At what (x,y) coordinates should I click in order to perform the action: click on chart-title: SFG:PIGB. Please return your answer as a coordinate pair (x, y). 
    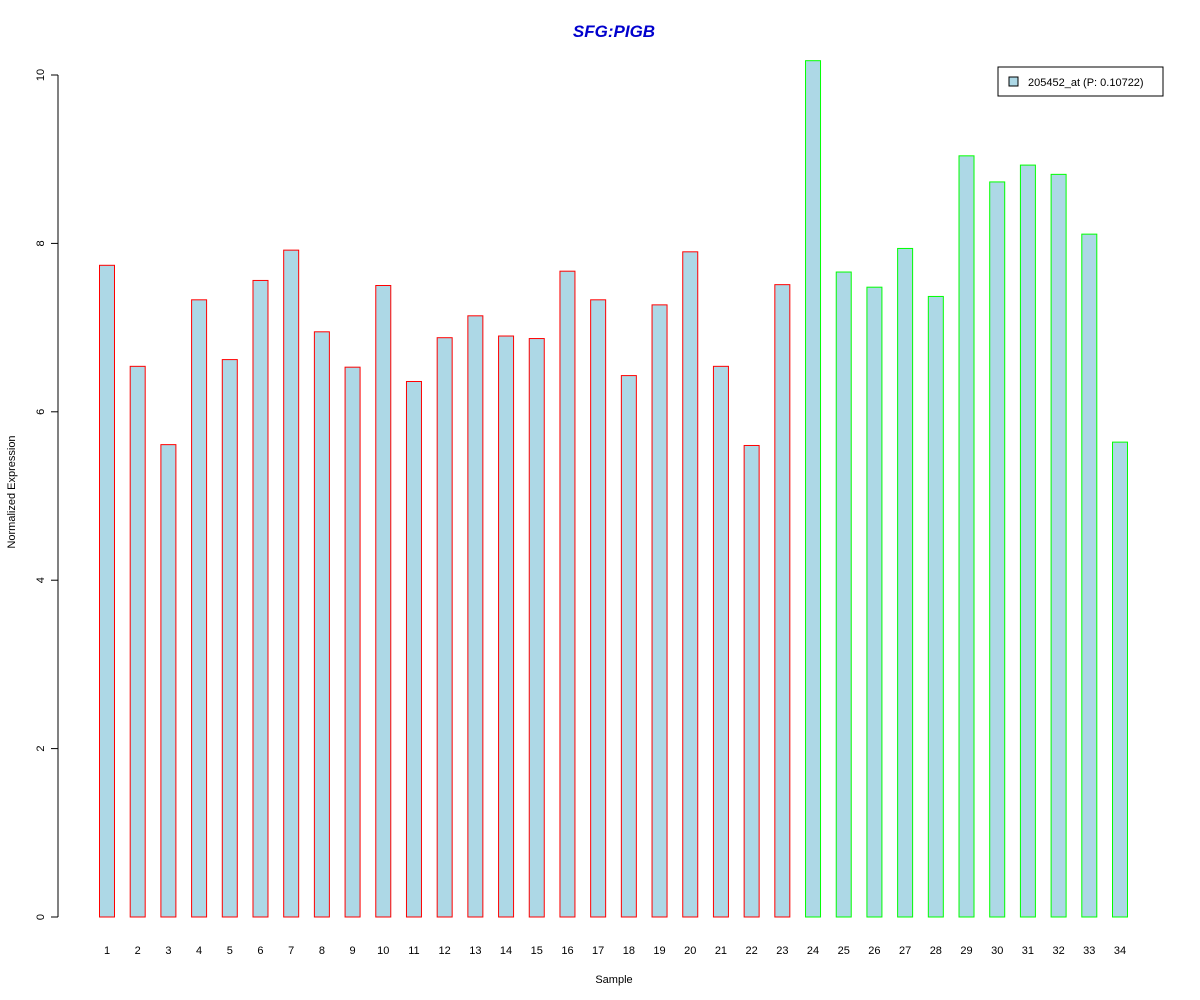
    Looking at the image, I should click on (614, 31).